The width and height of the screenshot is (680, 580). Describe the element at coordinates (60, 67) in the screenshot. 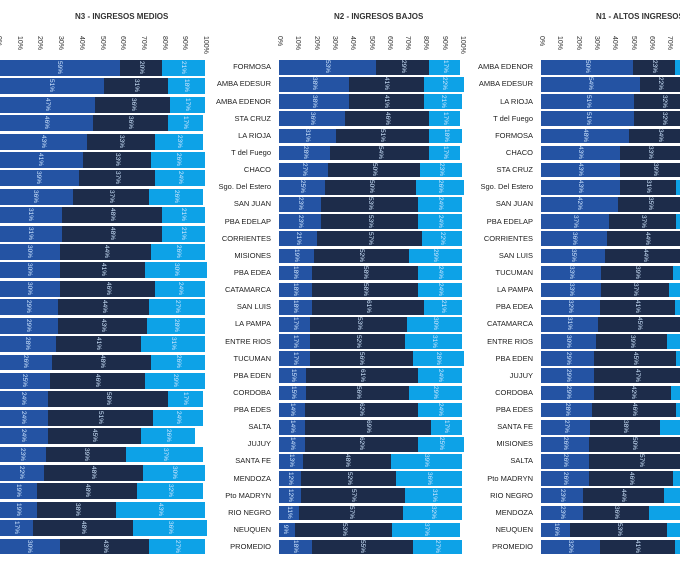

I see `data-label: 59%` at that location.